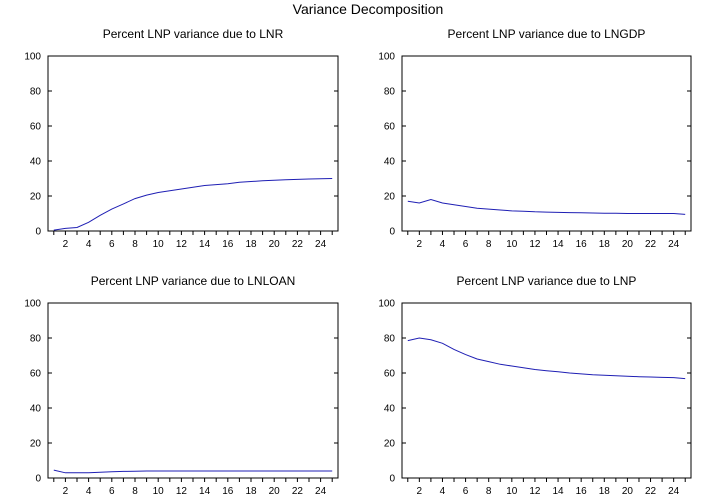 The width and height of the screenshot is (720, 502). I want to click on x-tick-label: 14, so click(205, 244).